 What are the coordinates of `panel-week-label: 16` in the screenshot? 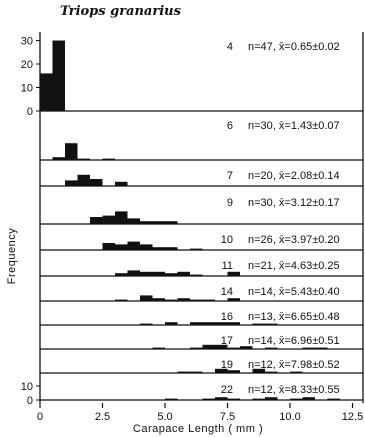 It's located at (227, 317).